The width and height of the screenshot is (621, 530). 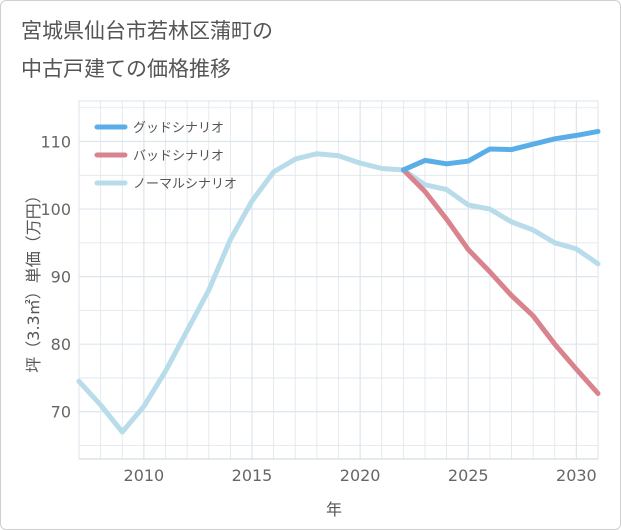 I want to click on x-tick-label: 2030, so click(x=576, y=475).